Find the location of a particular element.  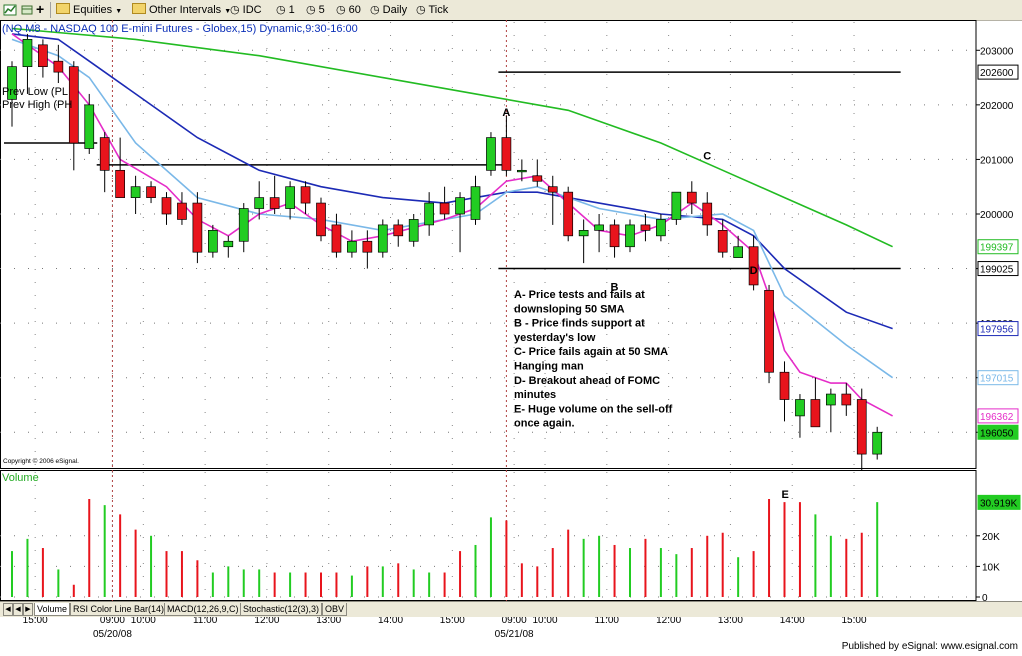

price-badge-label: 197015 is located at coordinates (997, 379).